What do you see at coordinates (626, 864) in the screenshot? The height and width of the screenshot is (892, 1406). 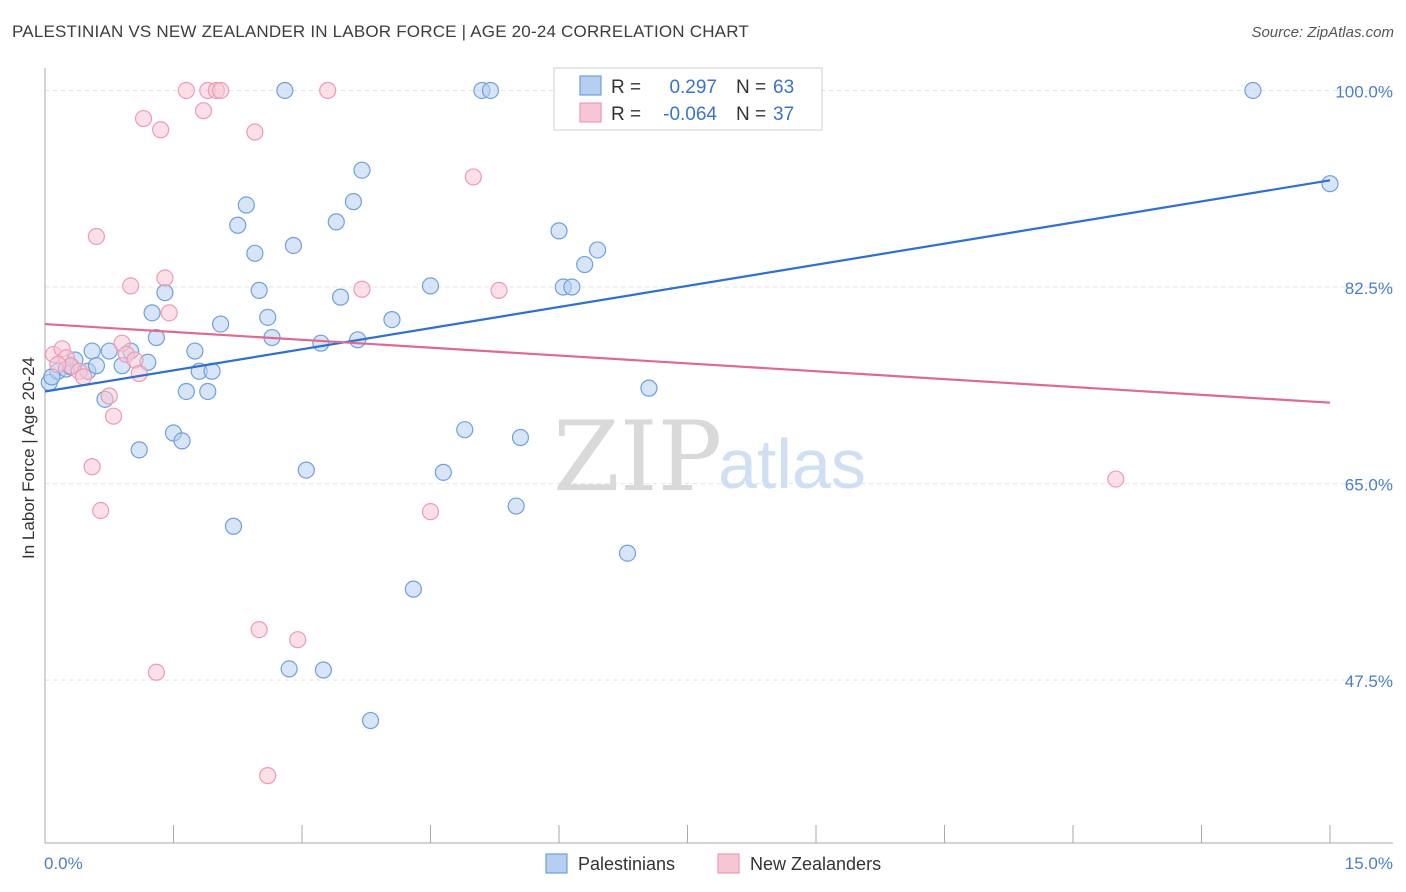 I see `bottom-legend-label-palestinians: Palestinians` at bounding box center [626, 864].